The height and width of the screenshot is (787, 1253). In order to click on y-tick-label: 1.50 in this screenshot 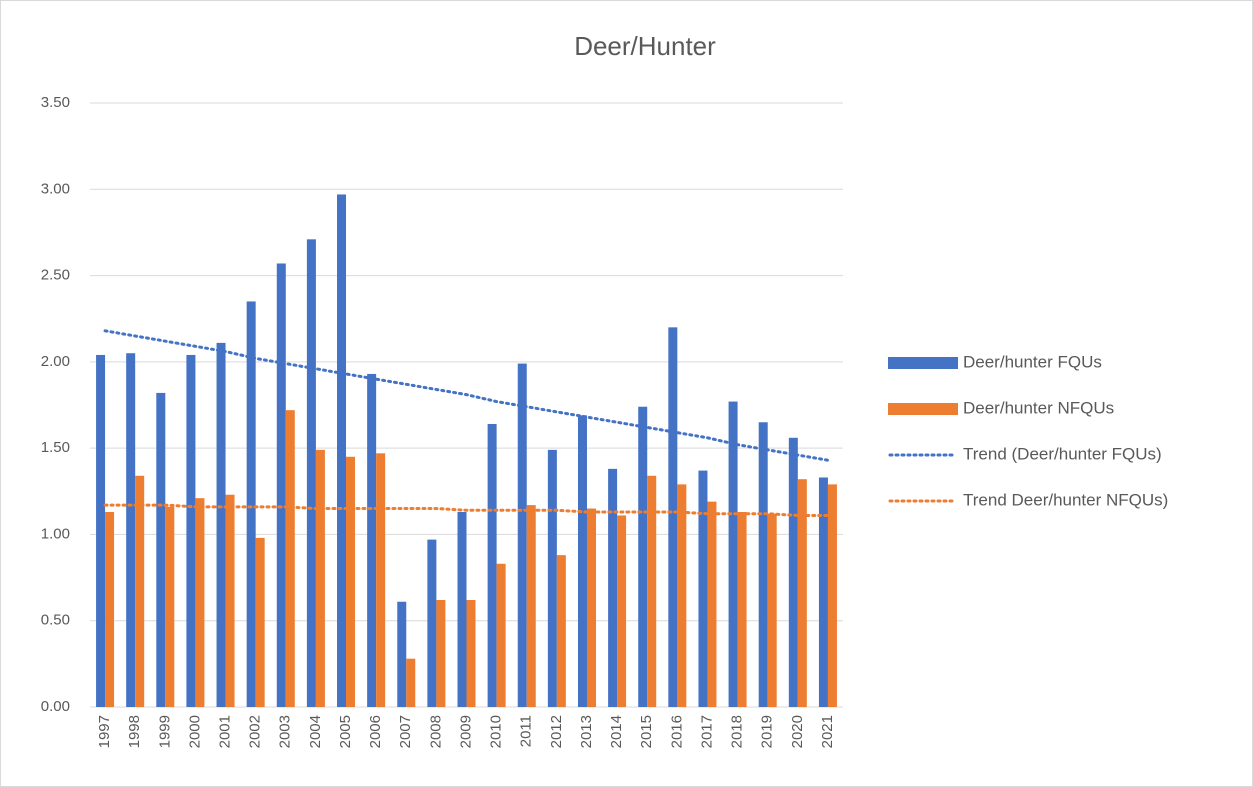, I will do `click(55, 447)`.